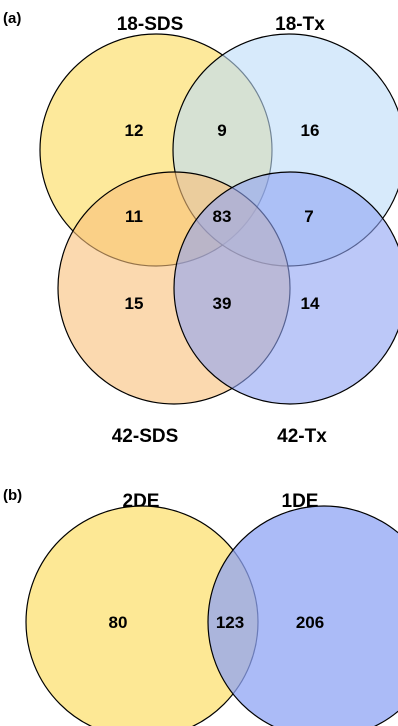 This screenshot has height=726, width=398. I want to click on set-label-42-tx: 42-Tx, so click(302, 436).